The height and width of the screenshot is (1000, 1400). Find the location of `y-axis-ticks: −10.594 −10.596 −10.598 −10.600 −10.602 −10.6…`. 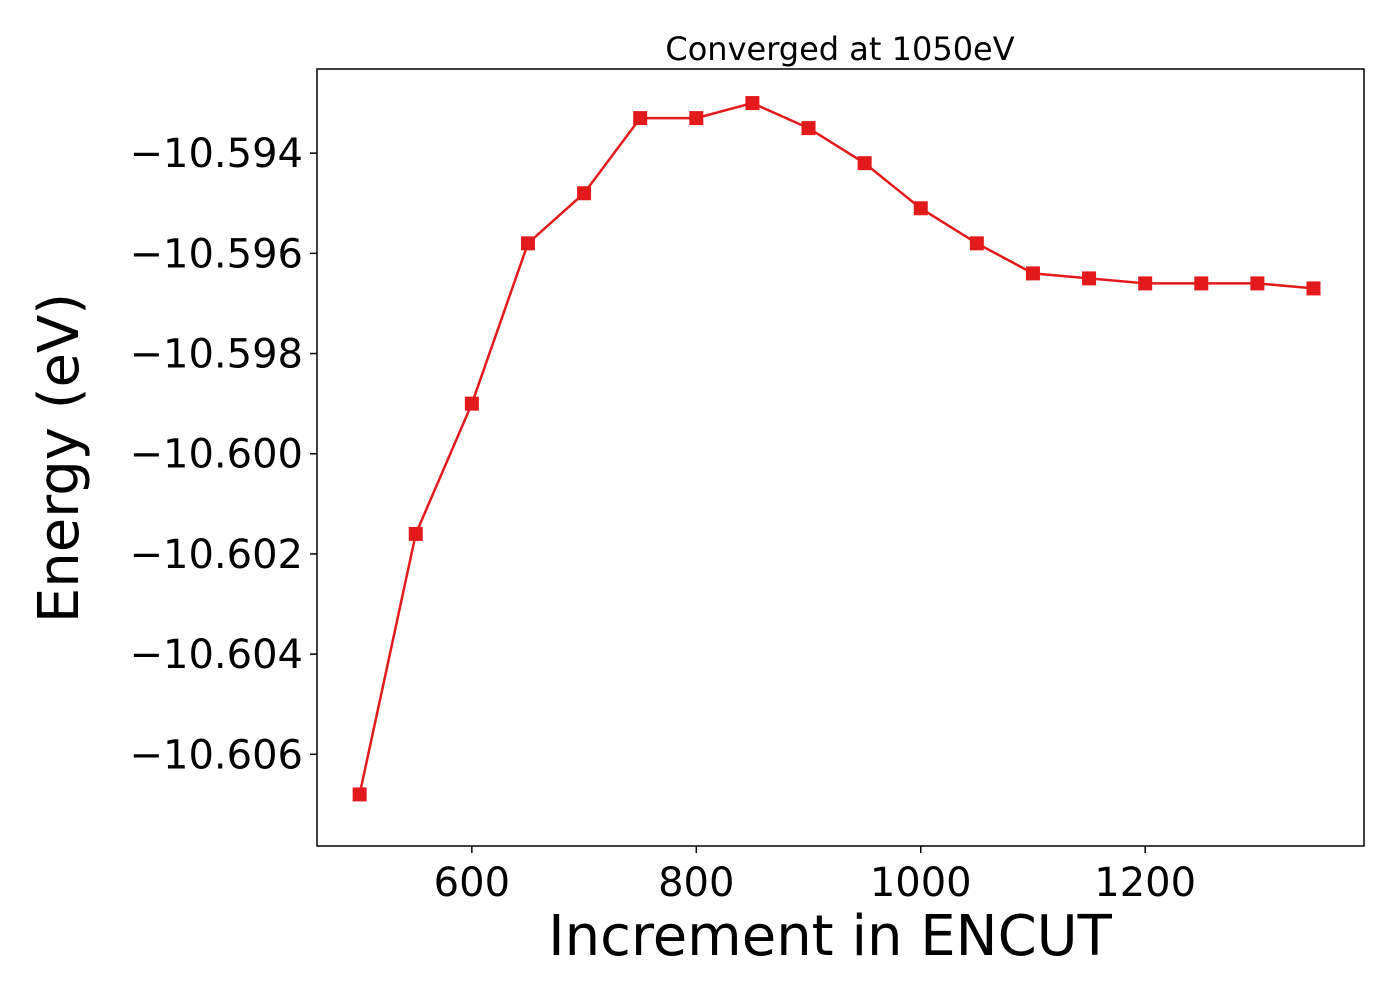

y-axis-ticks: −10.594 −10.596 −10.598 −10.600 −10.602 −10.6… is located at coordinates (223, 454).